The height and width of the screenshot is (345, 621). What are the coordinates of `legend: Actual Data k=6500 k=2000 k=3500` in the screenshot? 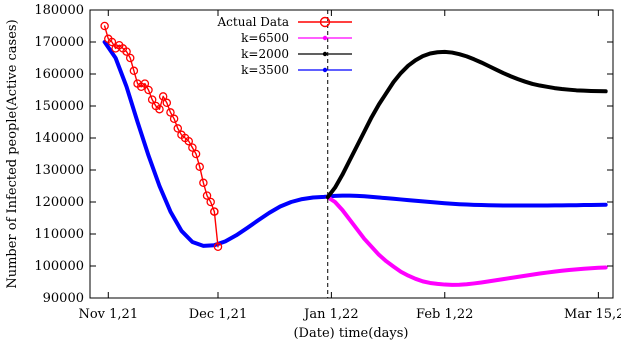 It's located at (284, 46).